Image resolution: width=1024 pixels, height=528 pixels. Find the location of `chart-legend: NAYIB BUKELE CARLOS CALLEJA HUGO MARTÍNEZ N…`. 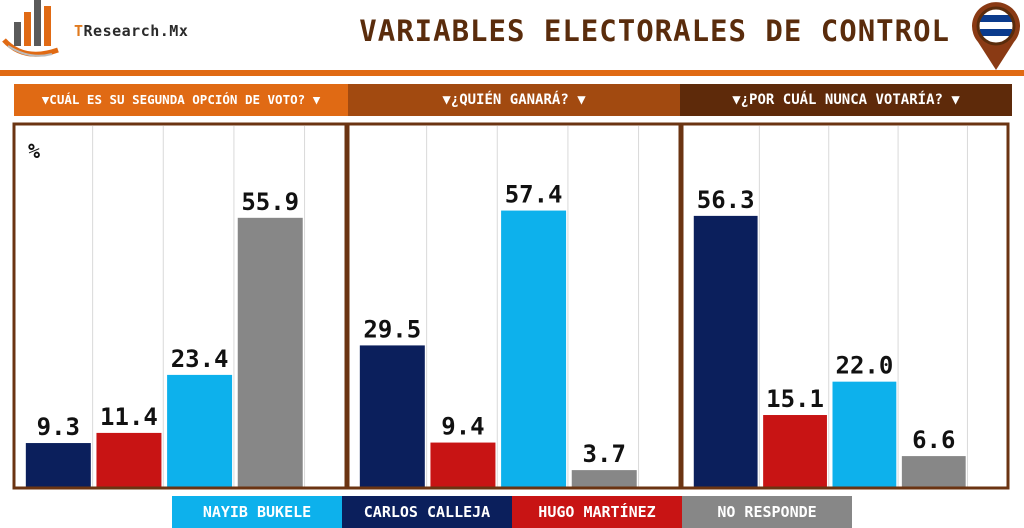

chart-legend: NAYIB BUKELE CARLOS CALLEJA HUGO MARTÍNEZ N… is located at coordinates (512, 512).